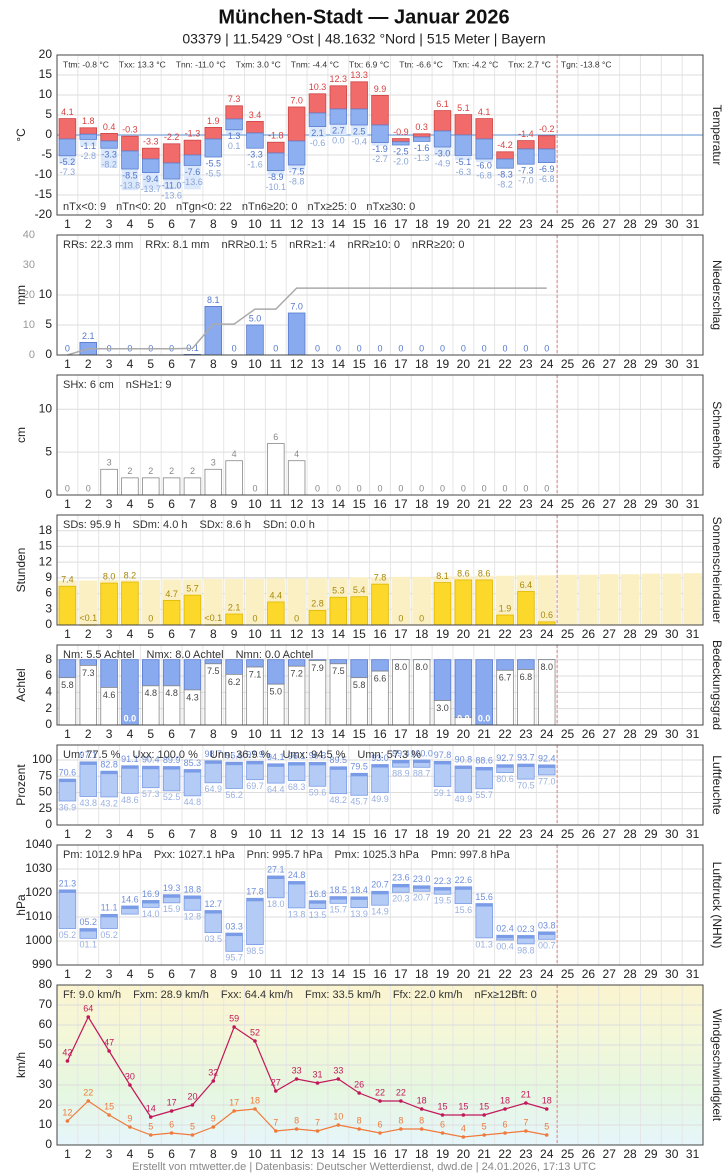  Describe the element at coordinates (484, 795) in the screenshot. I see `min-label: 55.7` at that location.